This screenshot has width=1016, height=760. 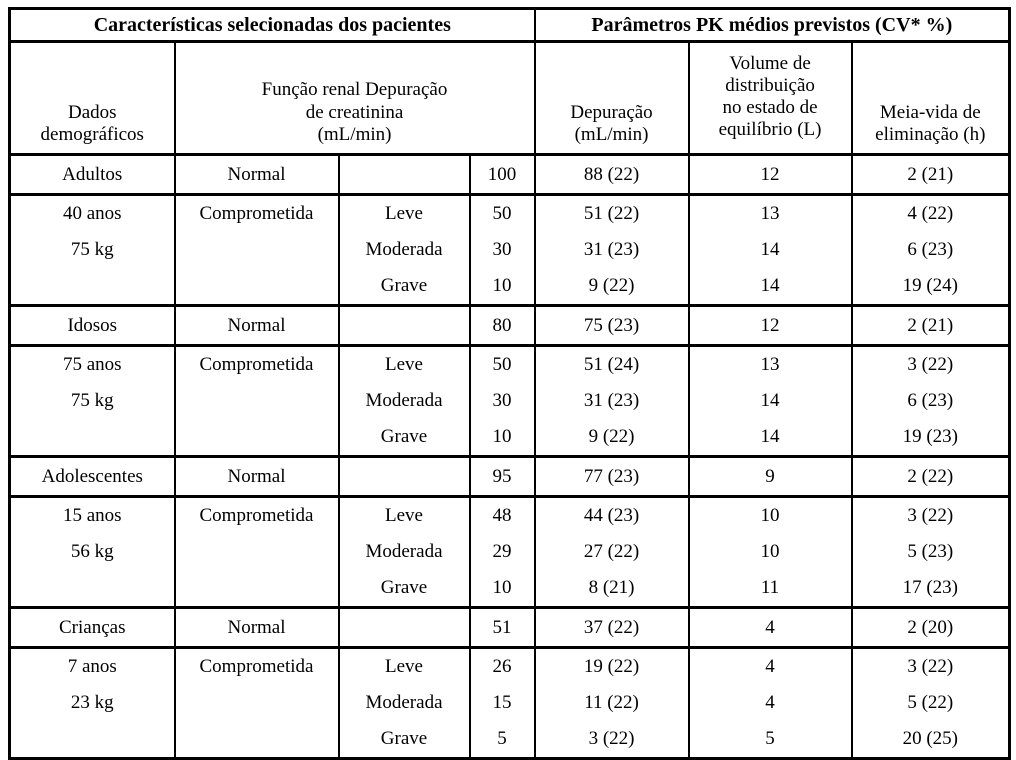 What do you see at coordinates (510, 250) in the screenshot?
I see `table-row-adultos-moderada: Moderada 30 31 (23) 14 6 (23)` at bounding box center [510, 250].